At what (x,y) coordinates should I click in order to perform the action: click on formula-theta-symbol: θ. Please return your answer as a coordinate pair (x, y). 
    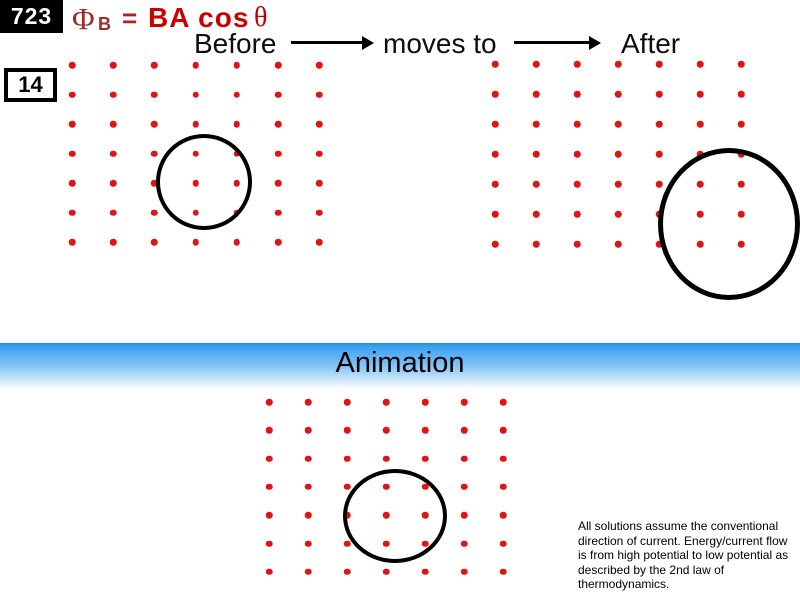
    Looking at the image, I should click on (261, 17).